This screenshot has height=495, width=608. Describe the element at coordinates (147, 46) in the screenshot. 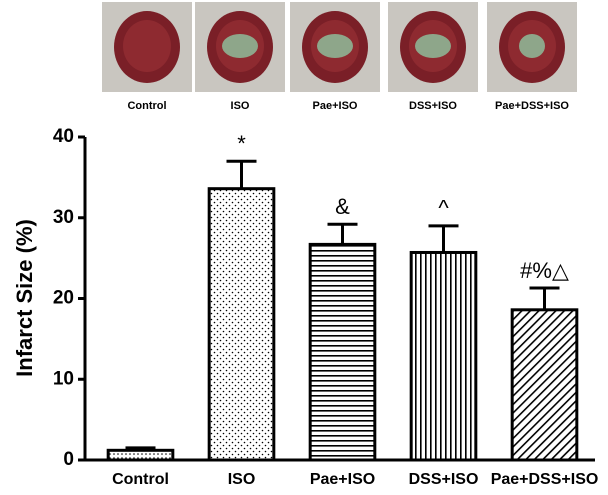

I see `heart-core` at that location.